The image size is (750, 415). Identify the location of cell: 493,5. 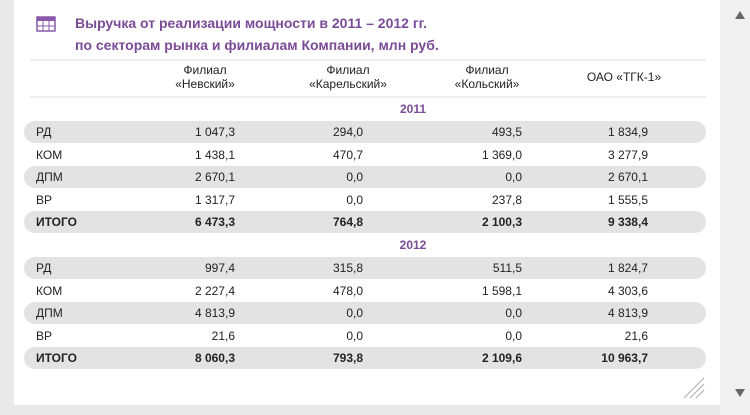
(506, 132).